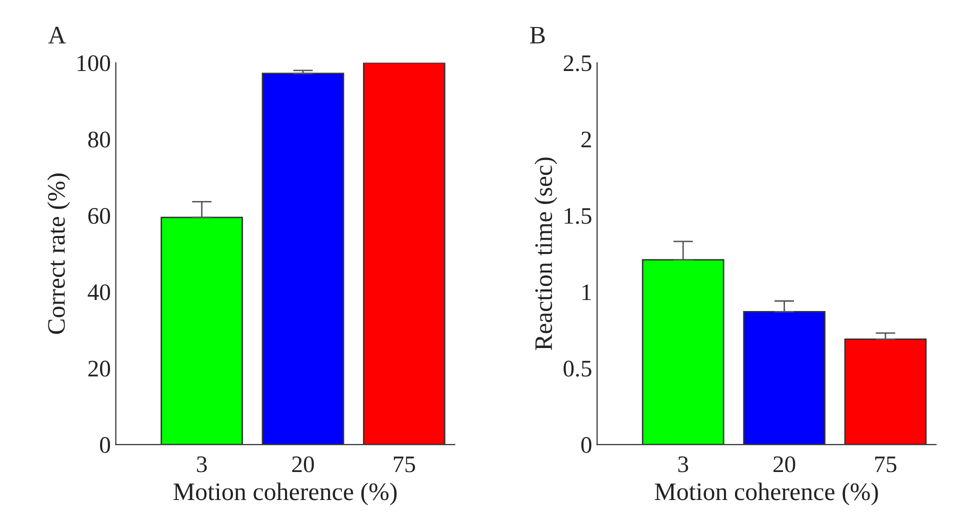 This screenshot has width=965, height=523. Describe the element at coordinates (578, 63) in the screenshot. I see `y-tick-label: 2.5` at that location.